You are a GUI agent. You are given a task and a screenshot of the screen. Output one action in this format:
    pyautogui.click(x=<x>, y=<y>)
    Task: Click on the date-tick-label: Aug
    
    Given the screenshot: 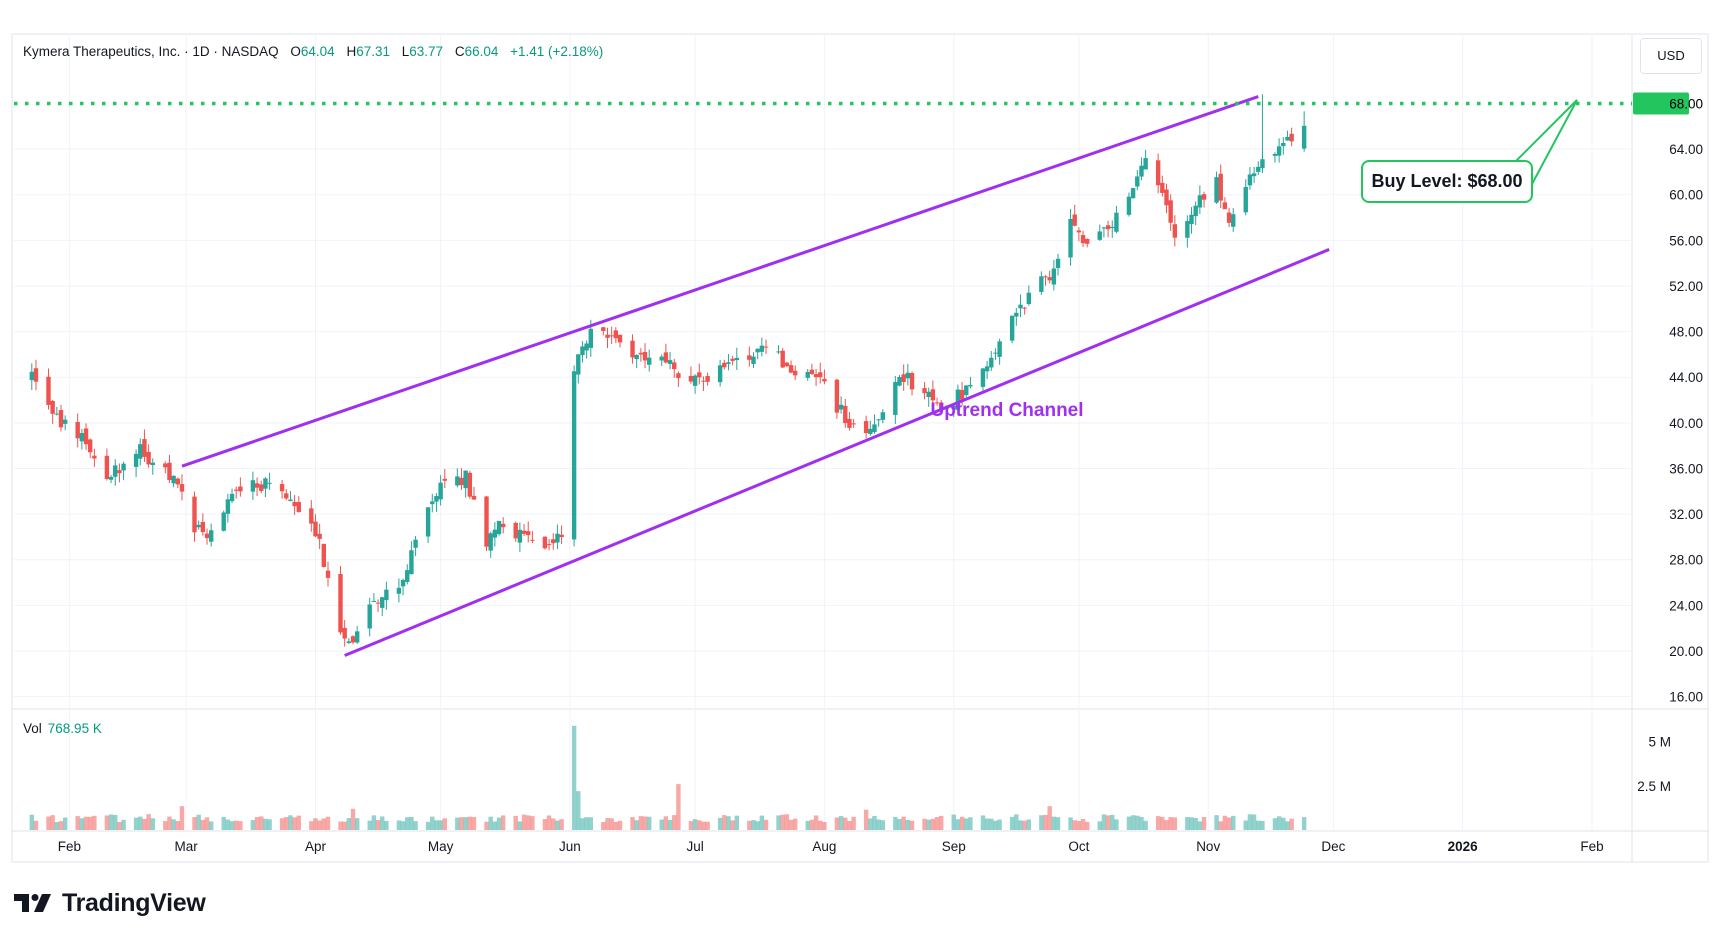 What is the action you would take?
    pyautogui.click(x=824, y=846)
    